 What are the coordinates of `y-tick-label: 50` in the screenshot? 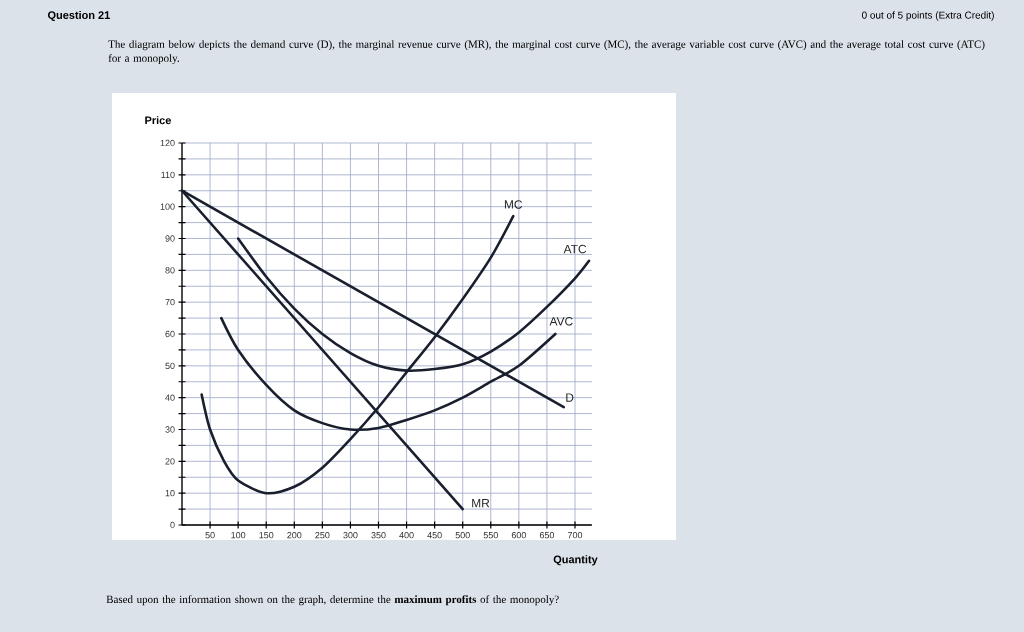 It's located at (170, 366).